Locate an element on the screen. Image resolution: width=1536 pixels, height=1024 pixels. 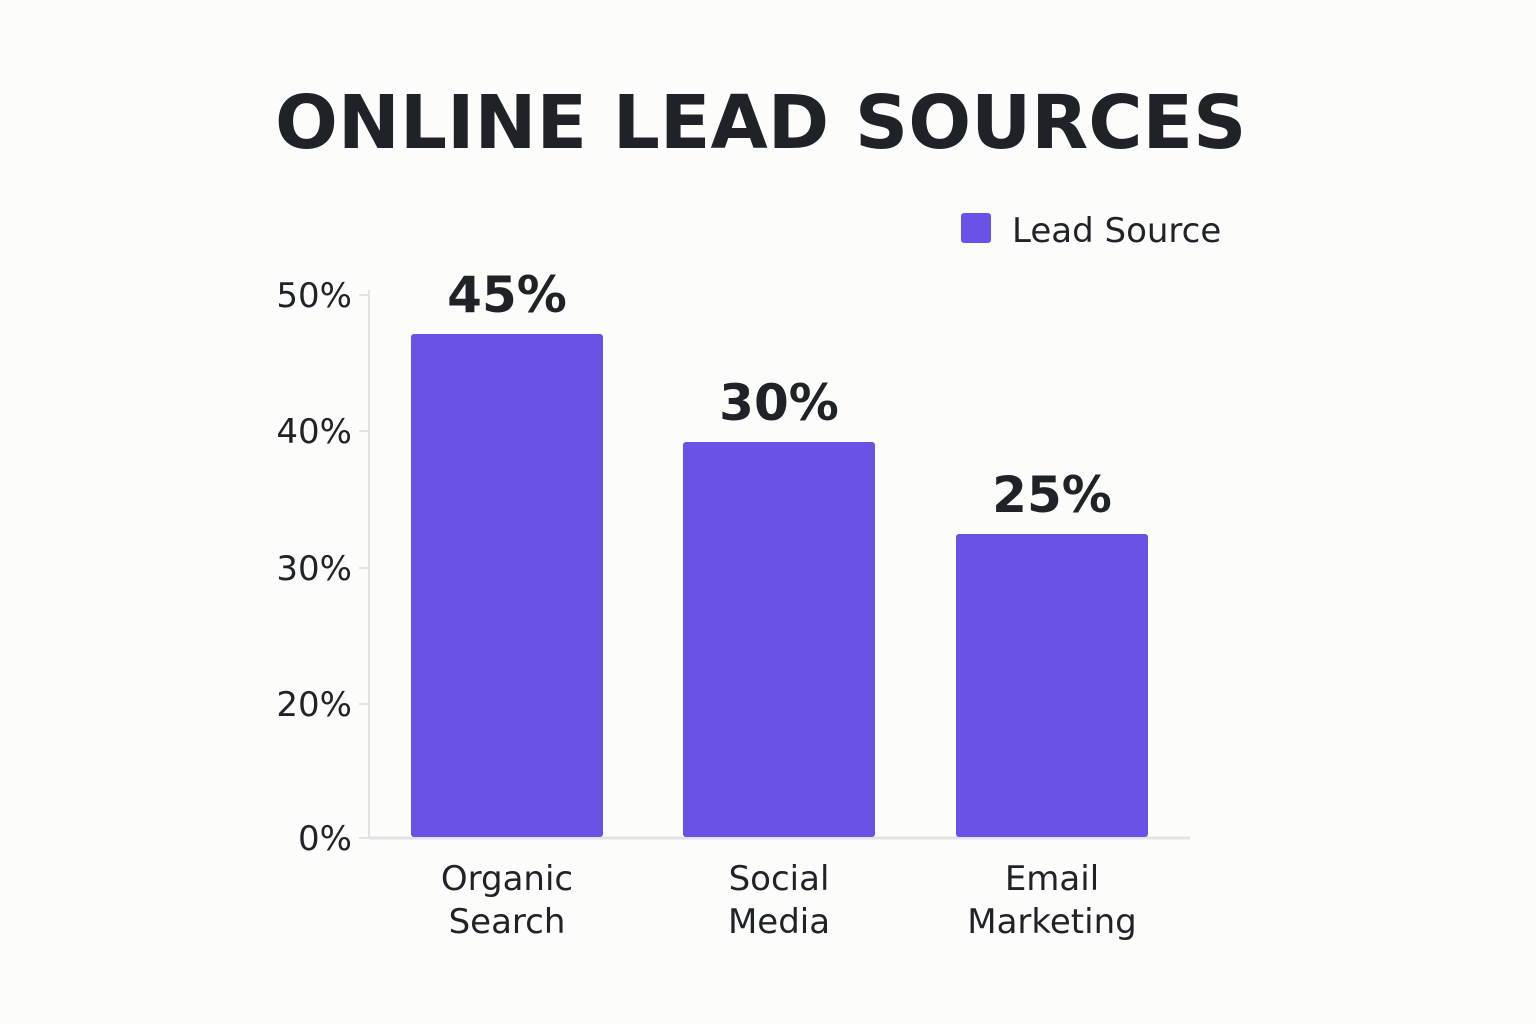
category-label: Media is located at coordinates (779, 922).